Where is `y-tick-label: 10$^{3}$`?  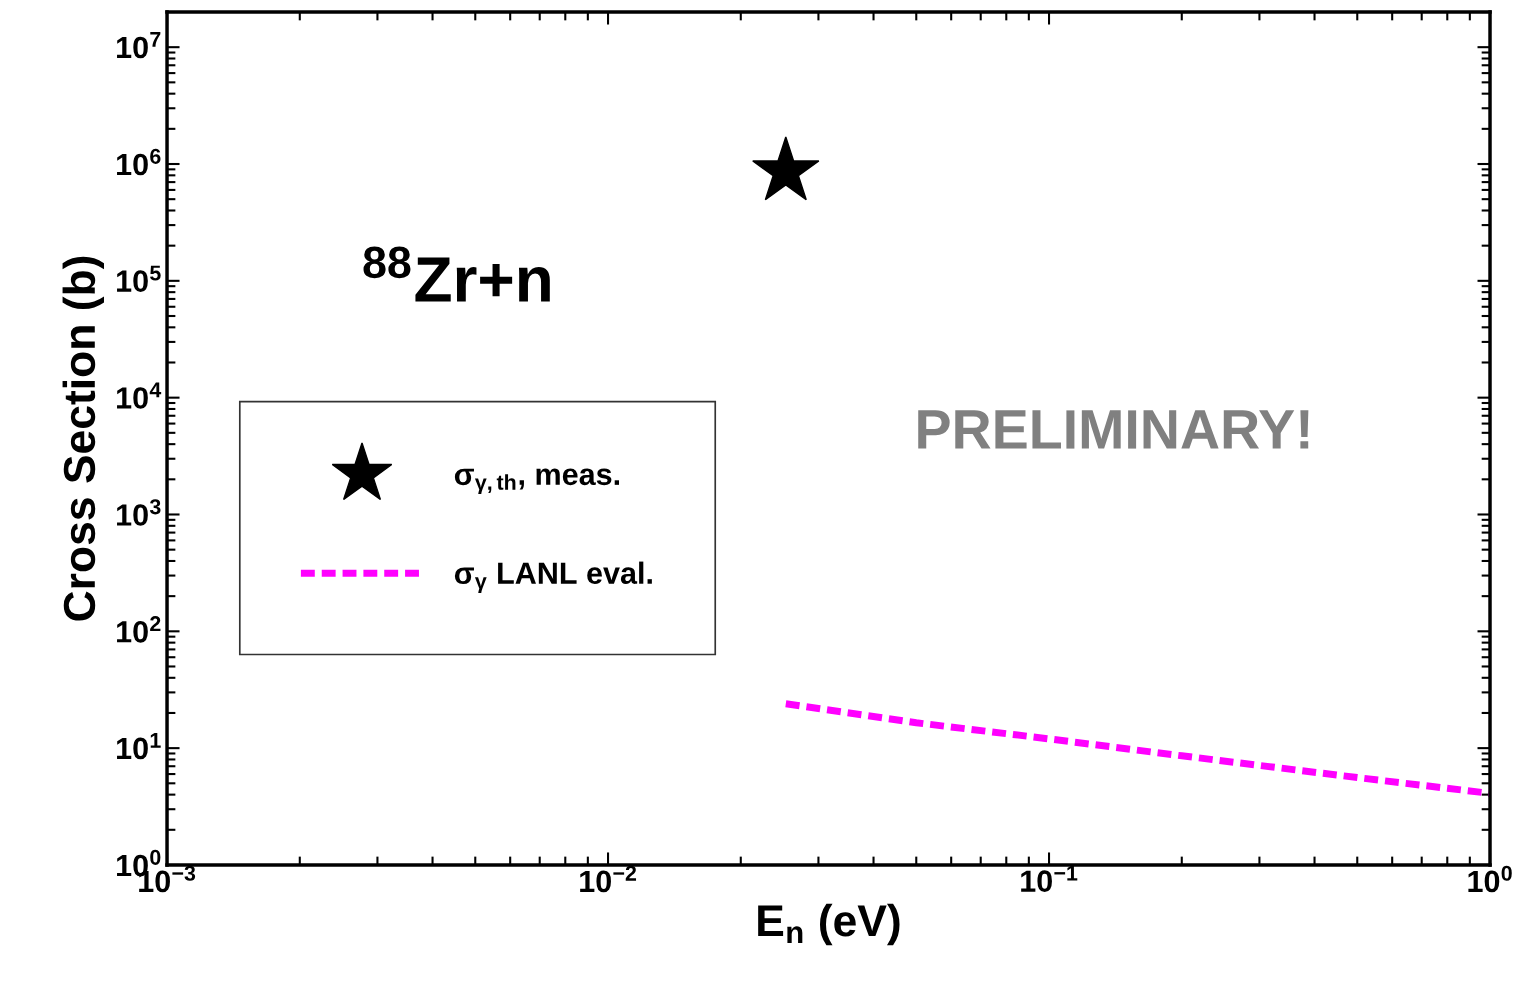 y-tick-label: 10$^{3}$ is located at coordinates (139, 512).